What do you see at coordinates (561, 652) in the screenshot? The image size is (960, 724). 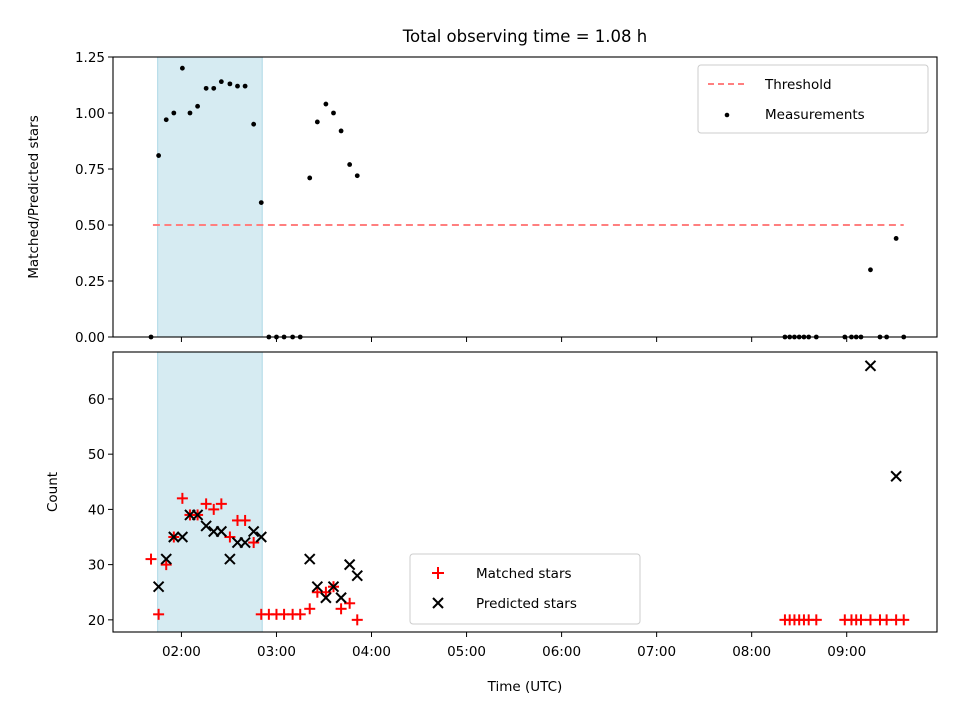 I see `x-tick-label: 06:00` at bounding box center [561, 652].